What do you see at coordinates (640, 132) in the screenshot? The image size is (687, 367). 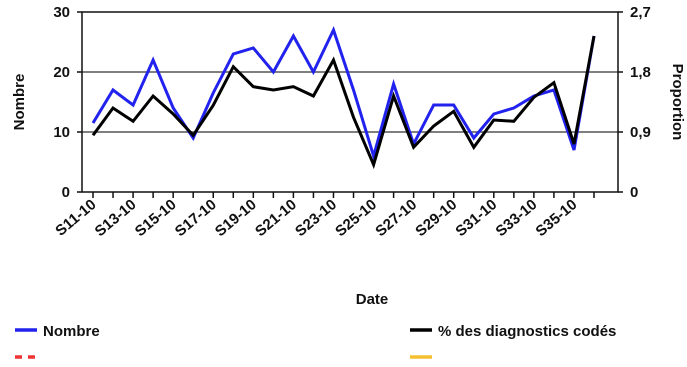 I see `y-right-tick-label: 0,9` at bounding box center [640, 132].